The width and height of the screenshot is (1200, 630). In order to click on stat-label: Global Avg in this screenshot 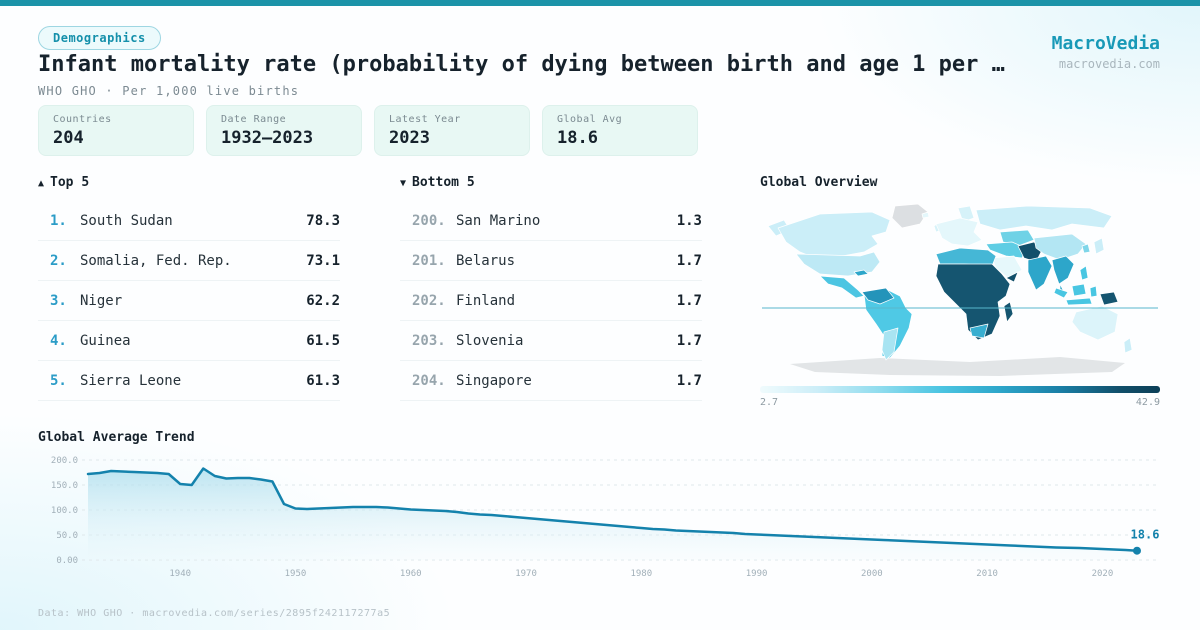, I will do `click(590, 119)`.